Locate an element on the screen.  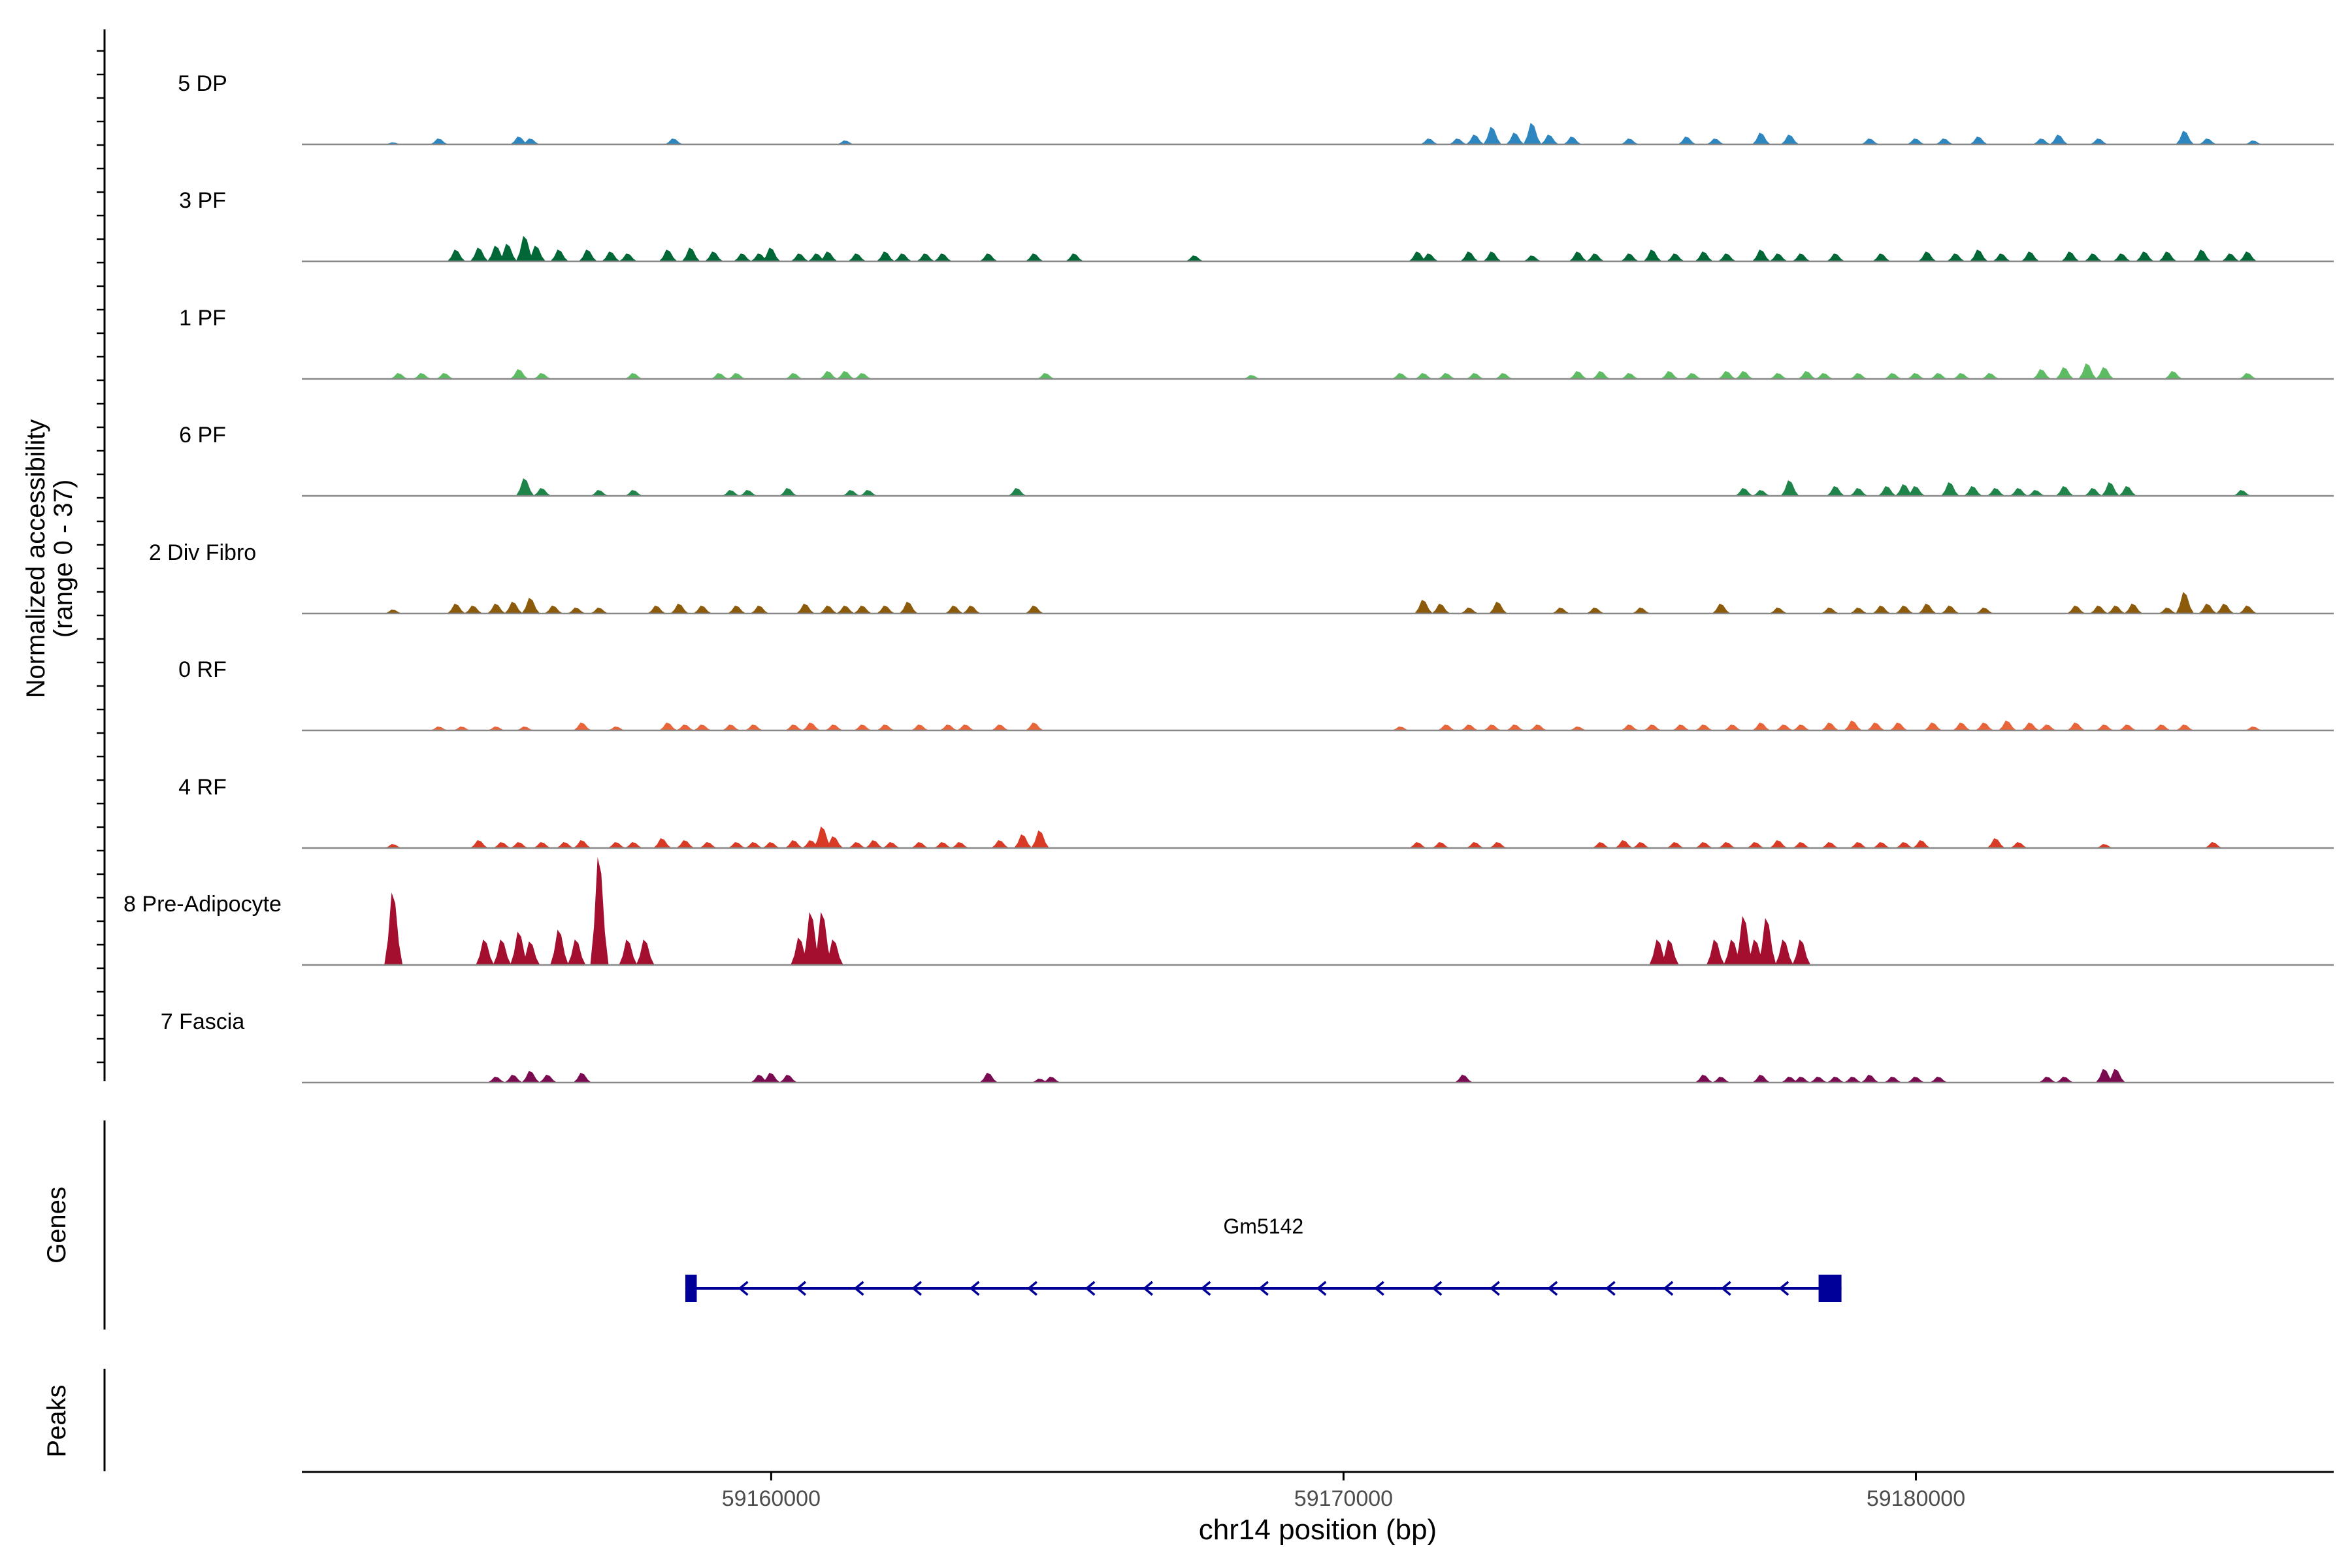
track-label: 7 Fascia is located at coordinates (203, 1021).